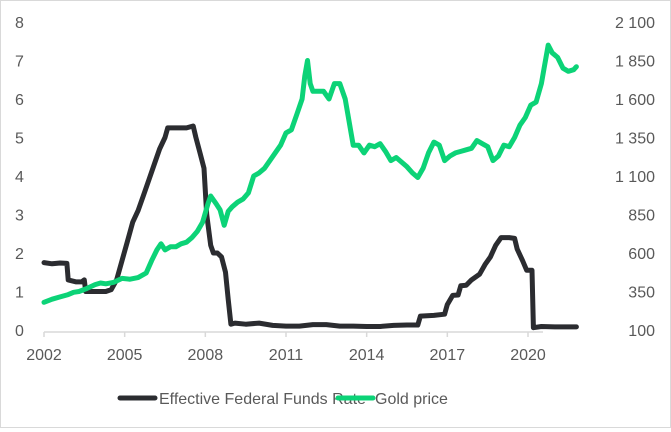 The image size is (671, 432). Describe the element at coordinates (641, 293) in the screenshot. I see `y-right-tick-label: 350` at that location.